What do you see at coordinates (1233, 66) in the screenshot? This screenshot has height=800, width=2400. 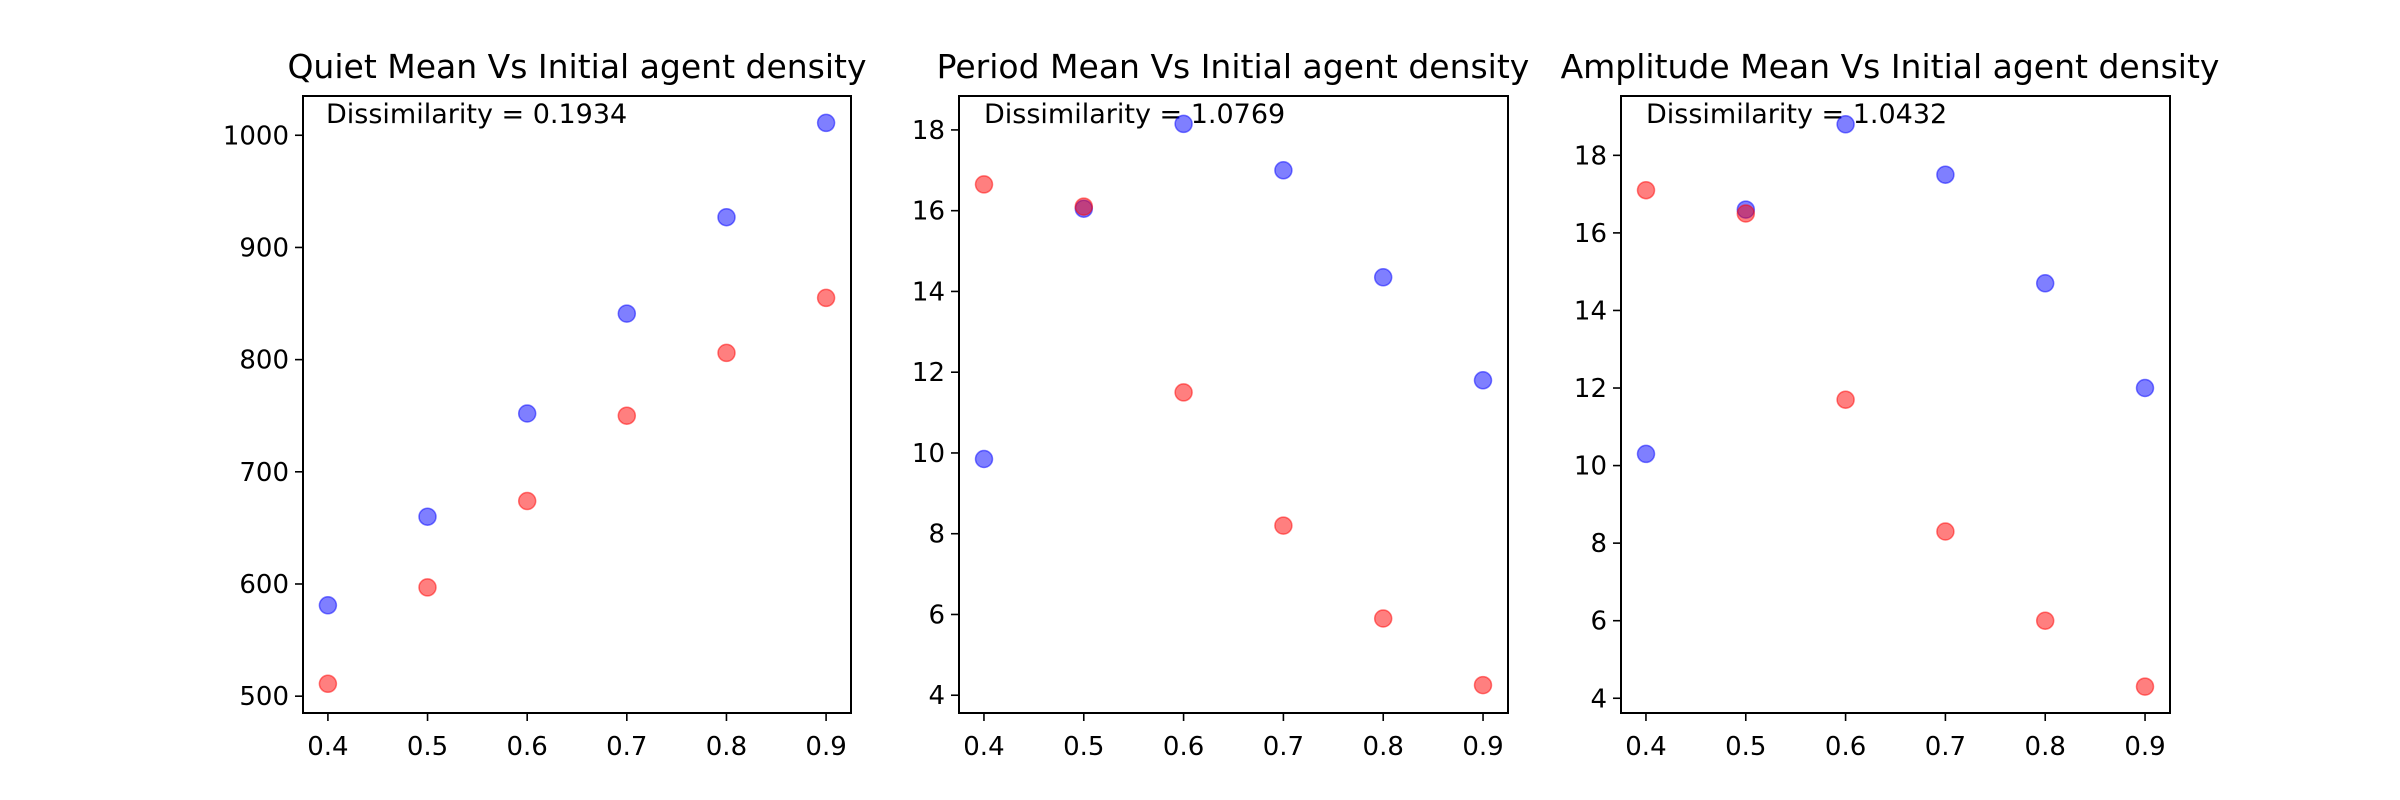 I see `chart-title: Period Mean Vs Initial agent density` at bounding box center [1233, 66].